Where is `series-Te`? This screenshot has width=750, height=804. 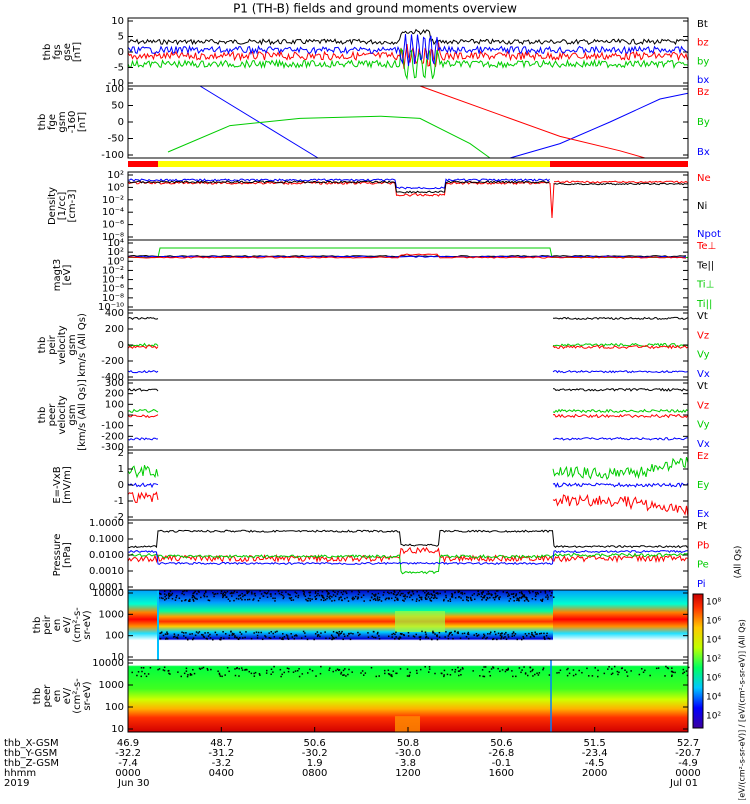
series-Te is located at coordinates (407, 256).